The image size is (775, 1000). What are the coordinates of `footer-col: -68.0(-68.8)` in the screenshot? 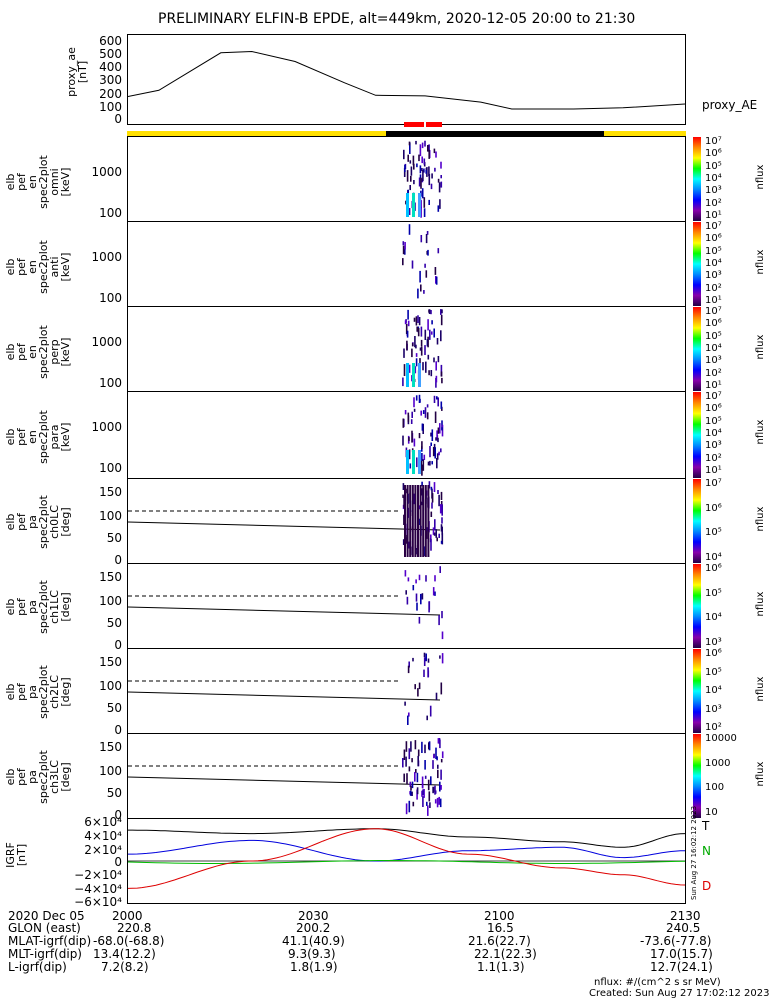 It's located at (129, 941).